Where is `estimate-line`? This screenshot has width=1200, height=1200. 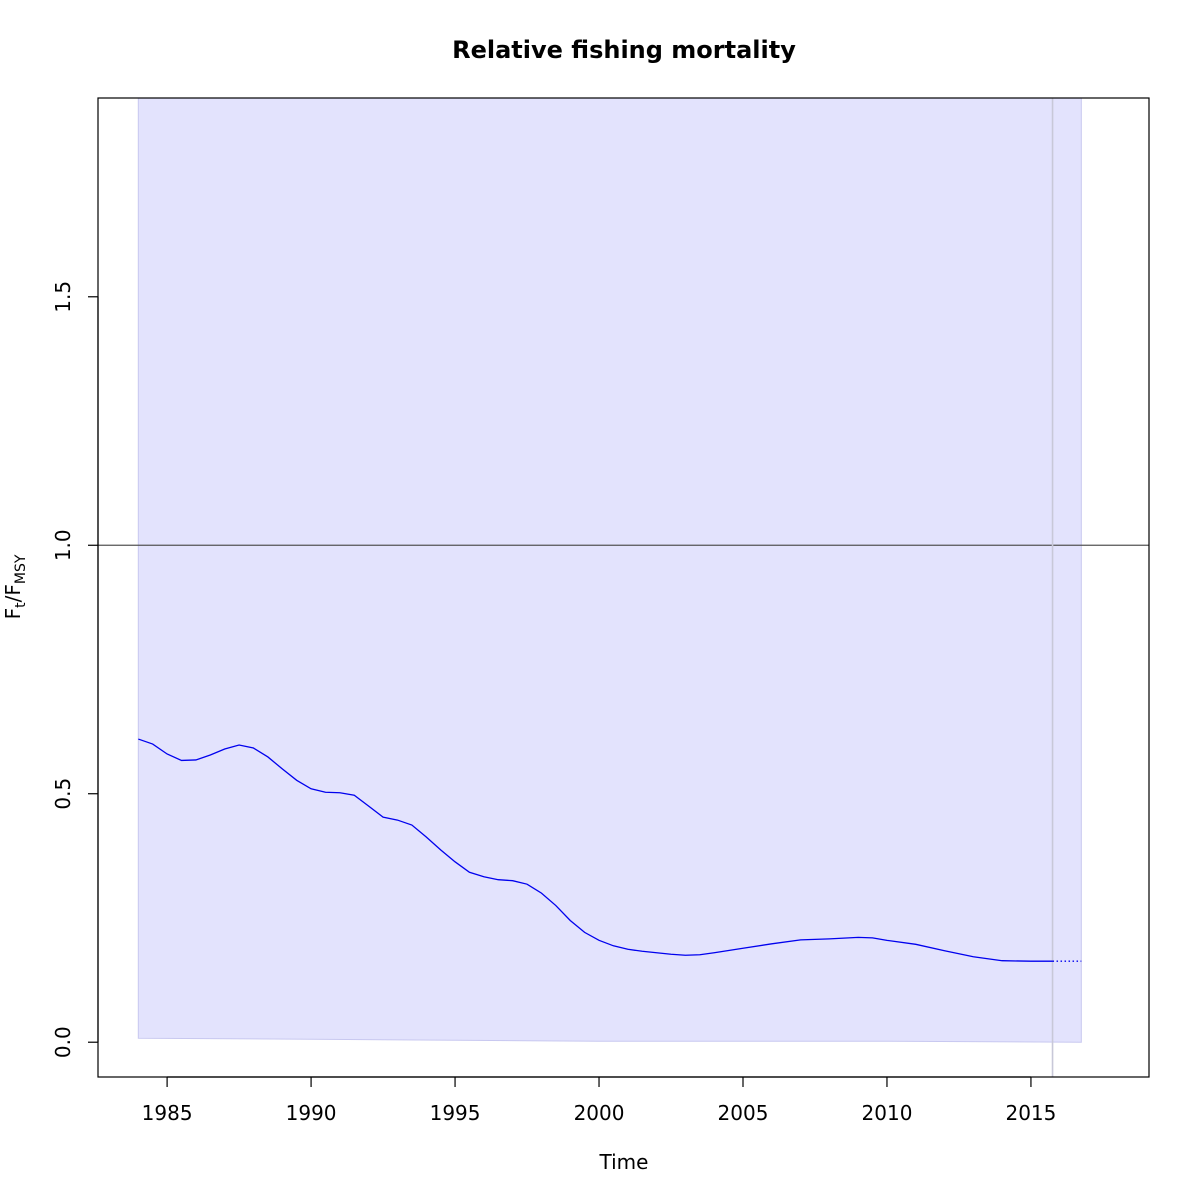
estimate-line is located at coordinates (595, 850).